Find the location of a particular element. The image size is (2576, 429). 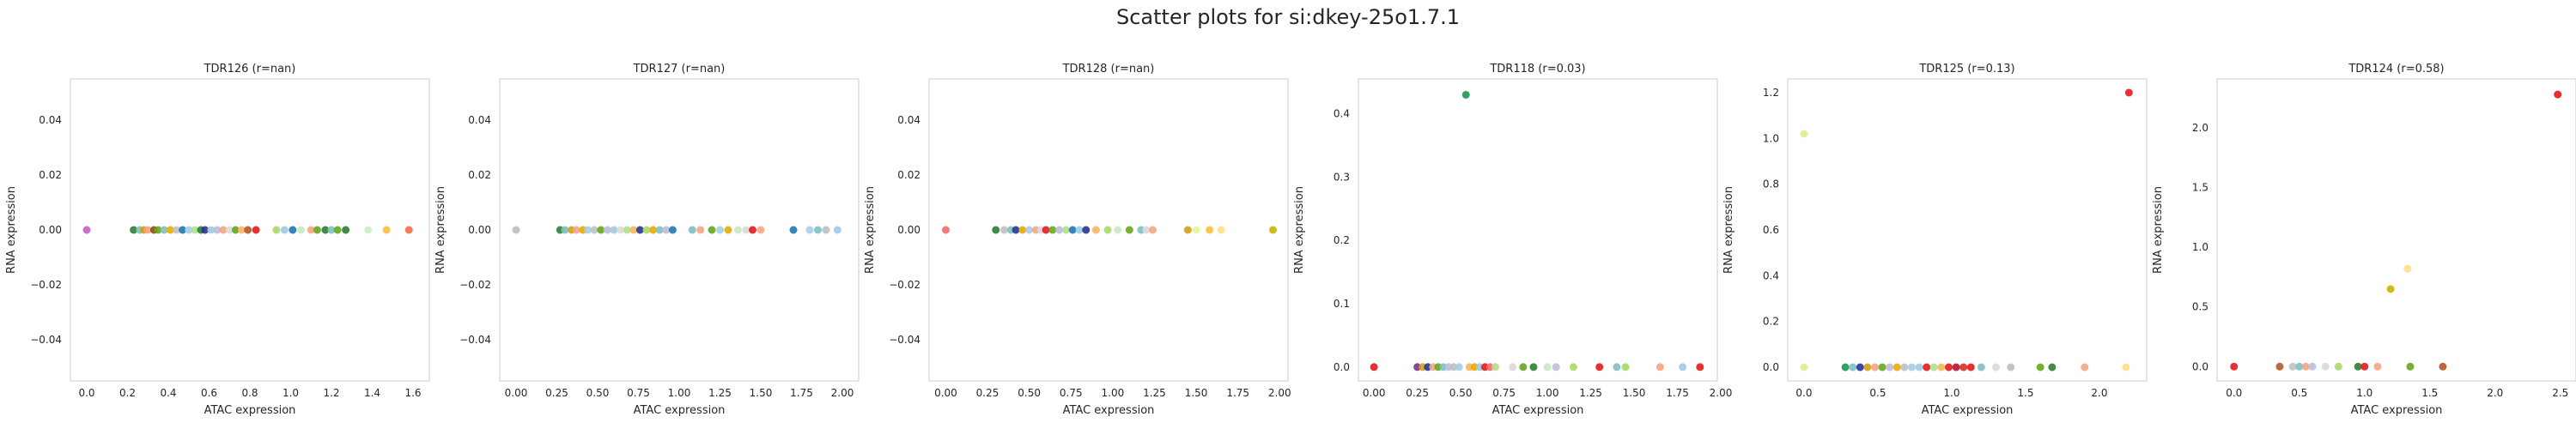

y-tick-label: −0.02 is located at coordinates (904, 285).